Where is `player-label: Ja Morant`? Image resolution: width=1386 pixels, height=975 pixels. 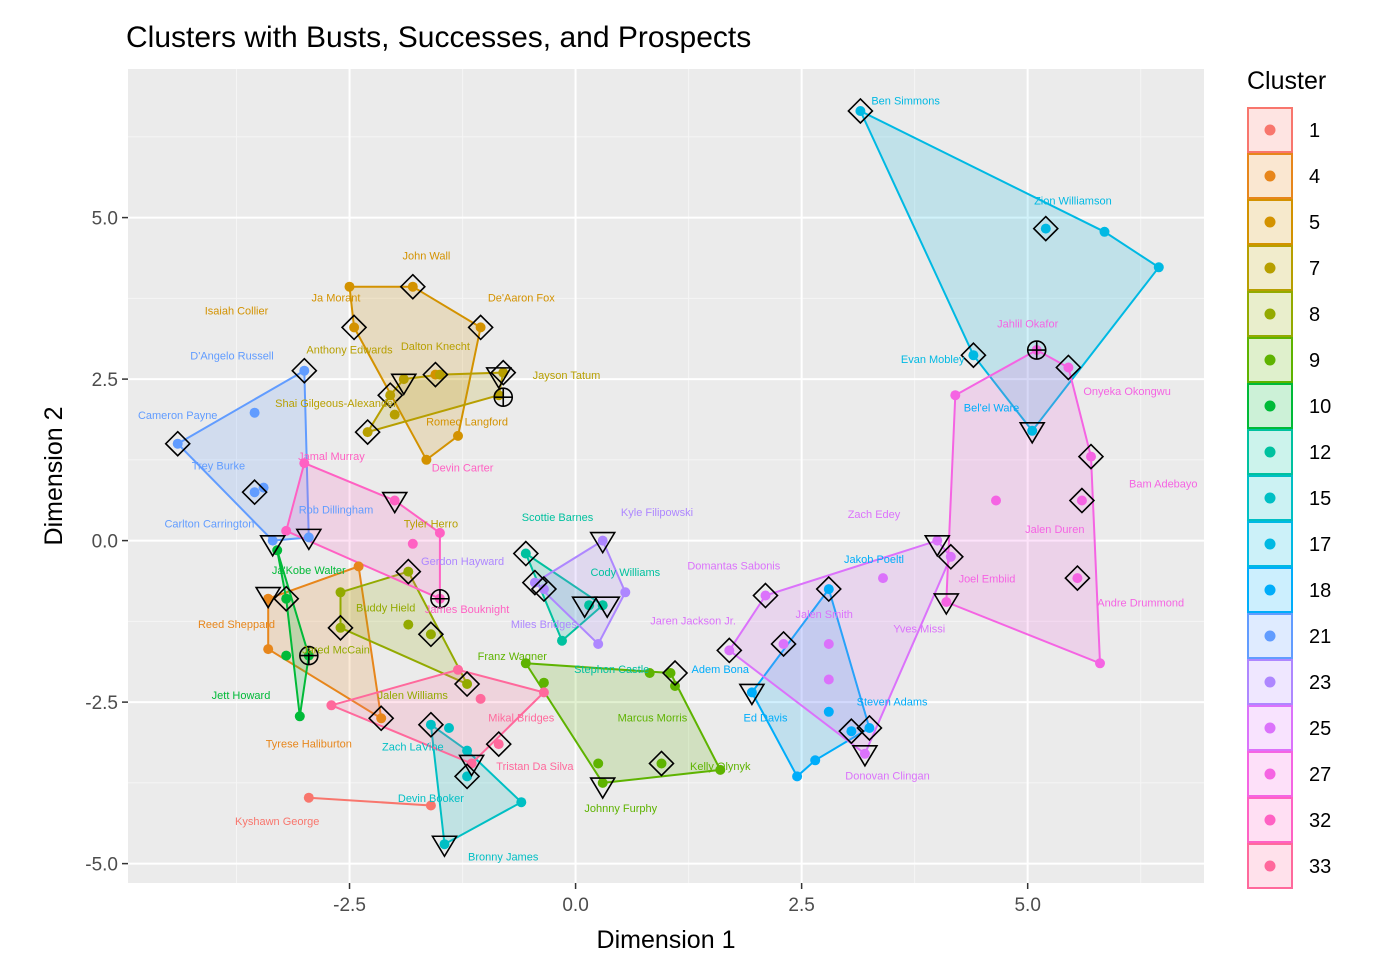 player-label: Ja Morant is located at coordinates (336, 299).